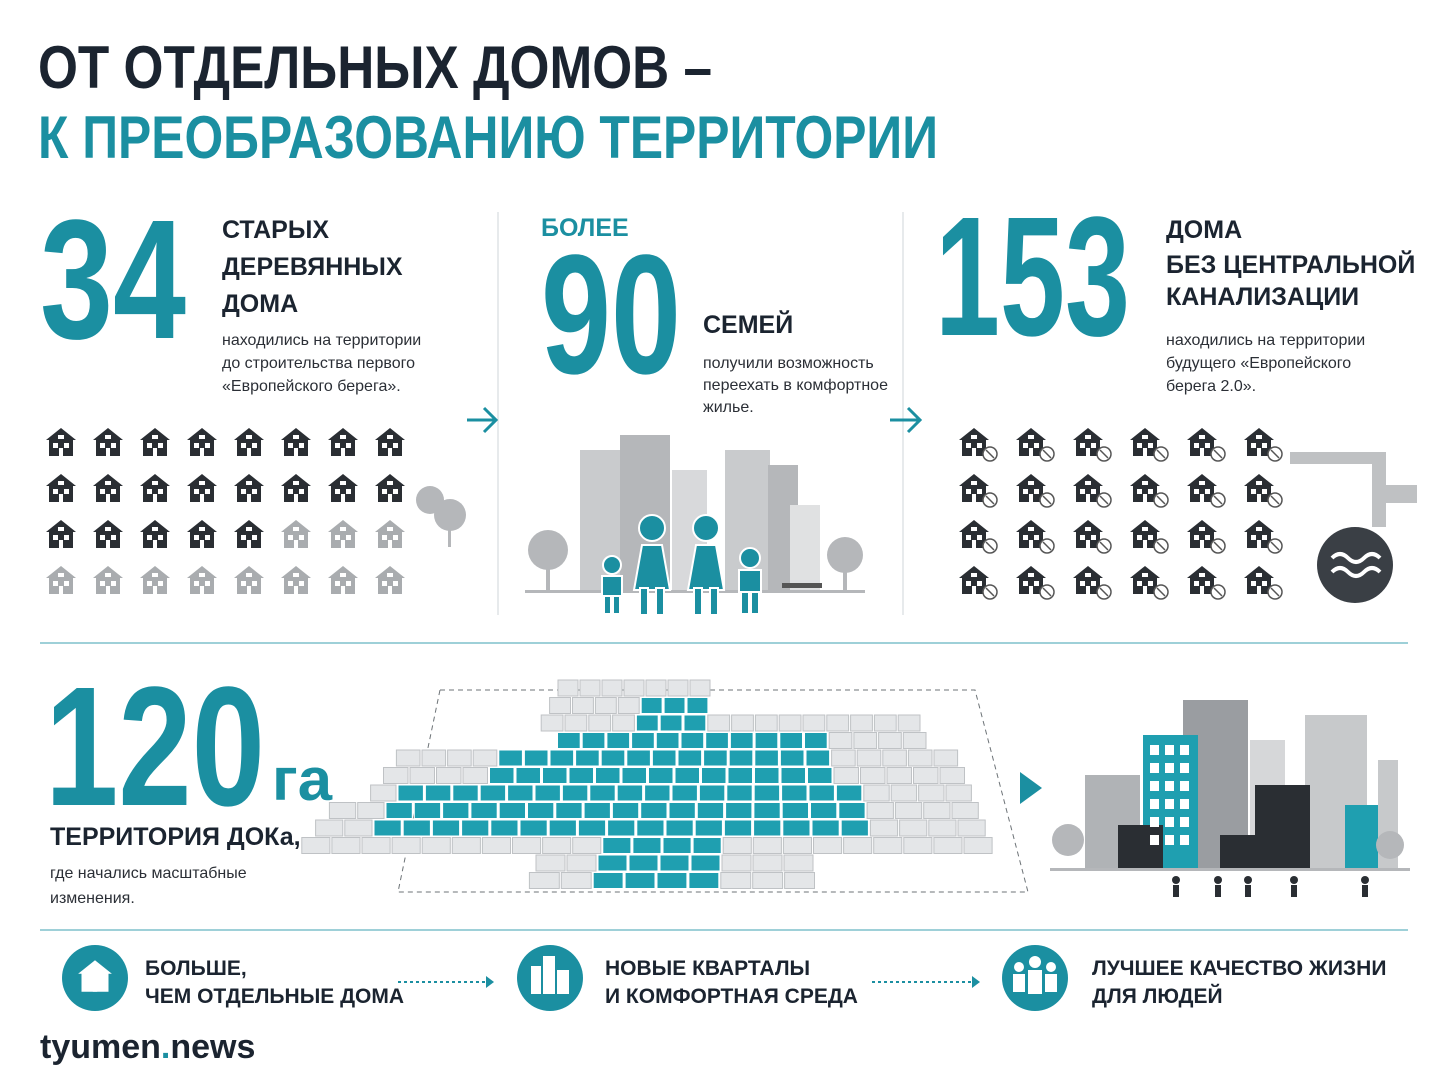 Image resolution: width=1448 pixels, height=1086 pixels. Describe the element at coordinates (113, 280) in the screenshot. I see `stat-number: 34` at that location.